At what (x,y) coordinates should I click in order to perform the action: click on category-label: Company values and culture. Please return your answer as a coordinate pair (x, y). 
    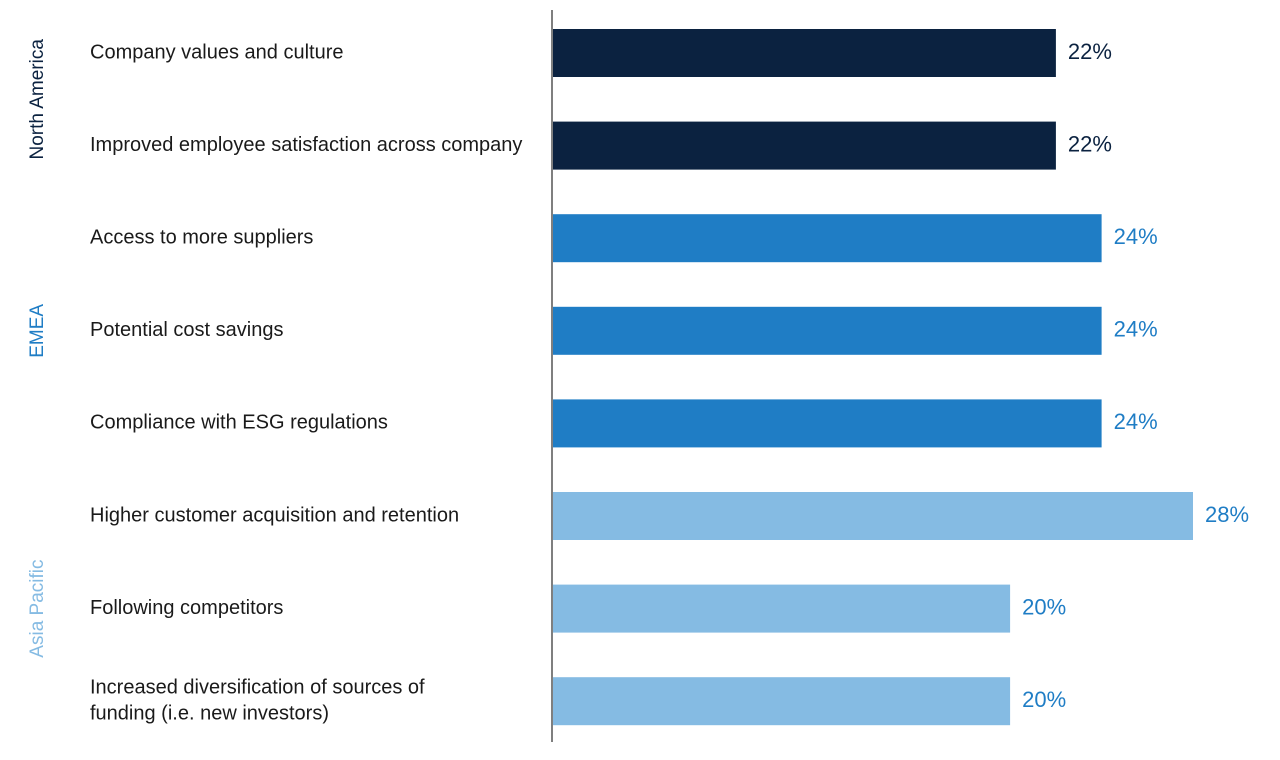
    Looking at the image, I should click on (216, 52).